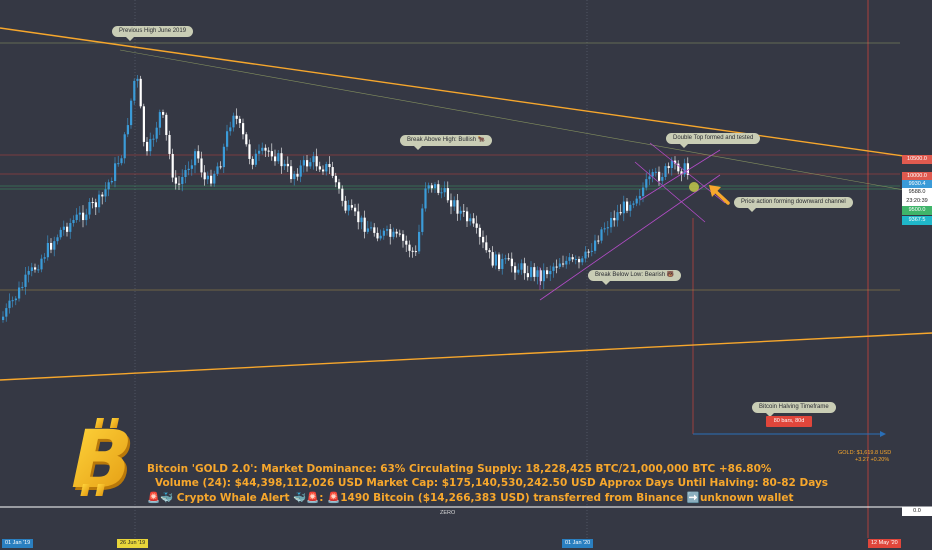  What do you see at coordinates (578, 543) in the screenshot?
I see `time-label-jan20: 01 Jan '20` at bounding box center [578, 543].